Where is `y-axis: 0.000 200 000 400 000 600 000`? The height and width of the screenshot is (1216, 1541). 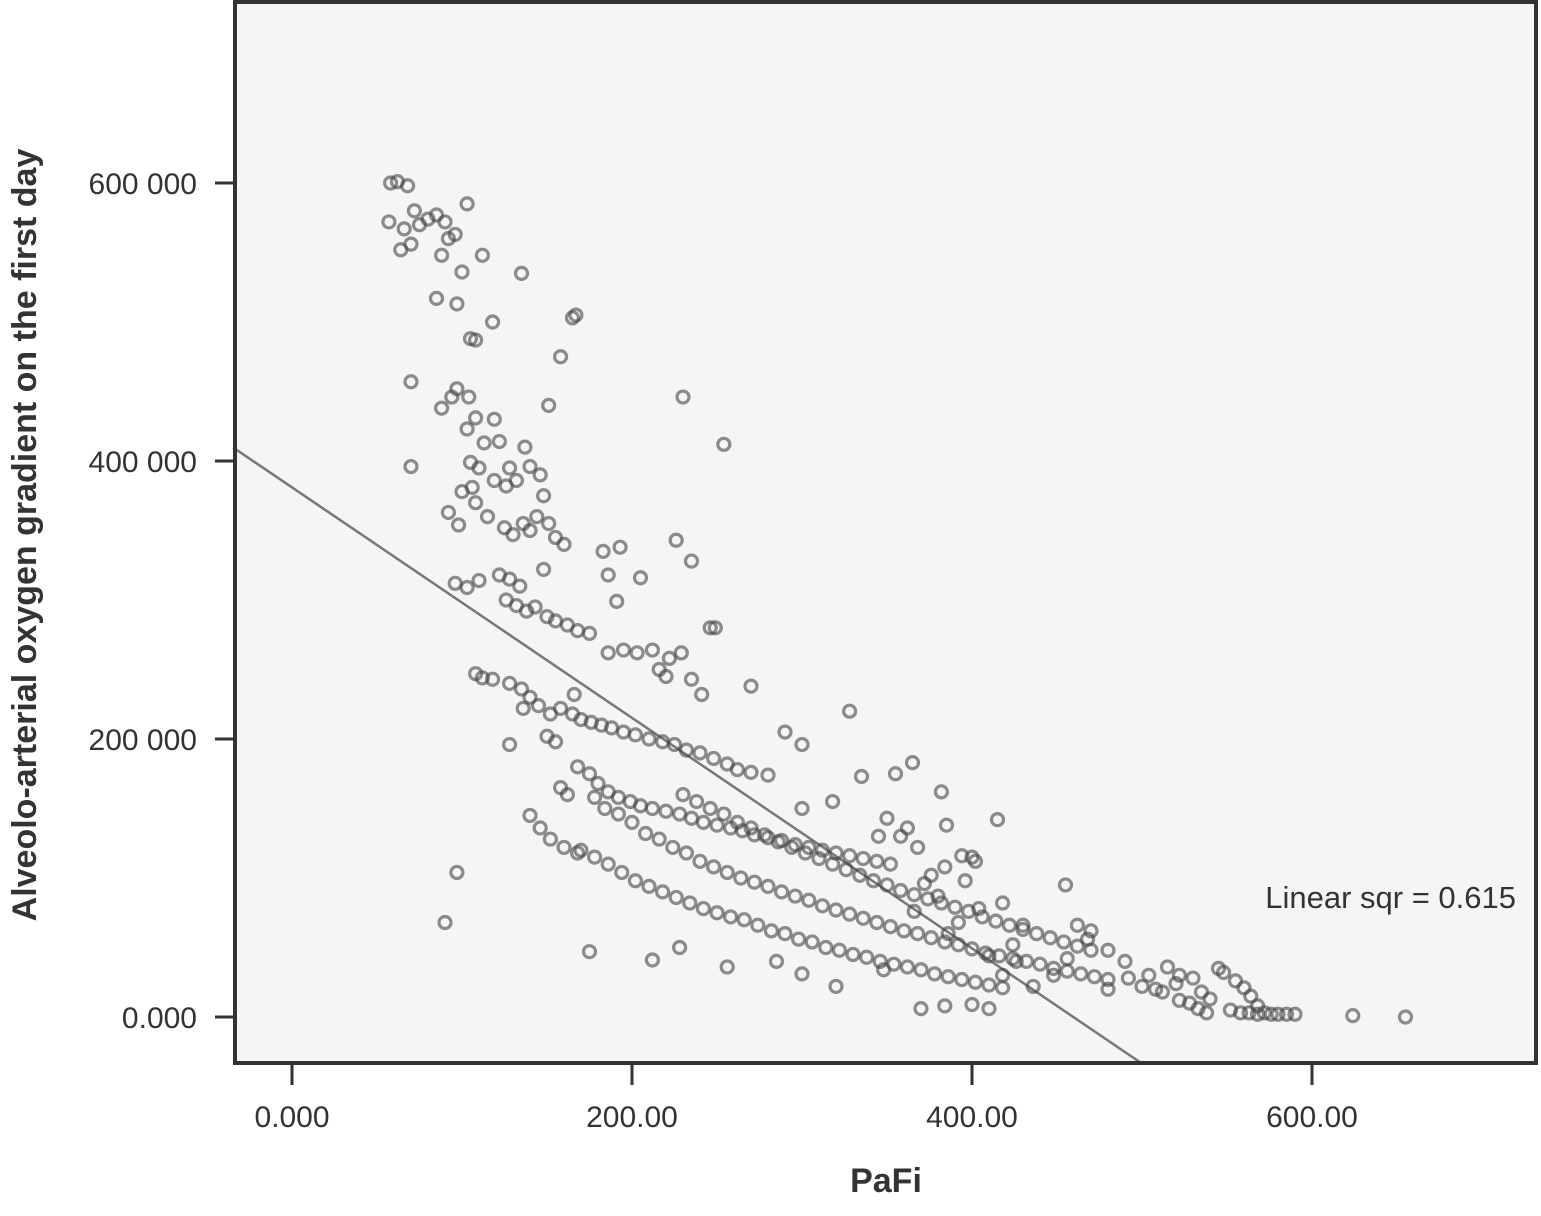
y-axis: 0.000 200 000 400 000 600 000 is located at coordinates (162, 601).